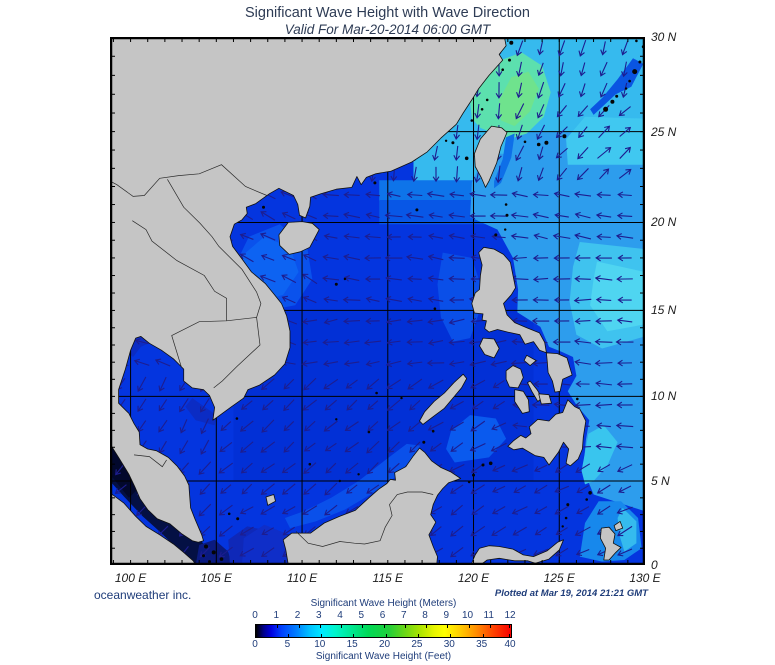  Describe the element at coordinates (276, 615) in the screenshot. I see `legend-meter-value: 1` at that location.